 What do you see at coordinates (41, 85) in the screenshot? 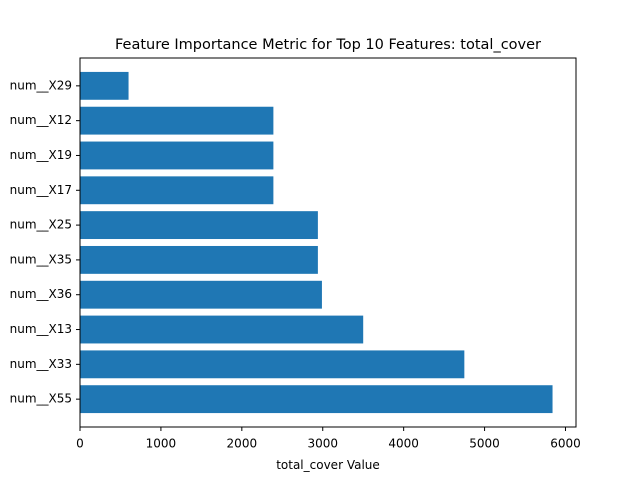
I see `y-tick-label: num__X29` at bounding box center [41, 85].